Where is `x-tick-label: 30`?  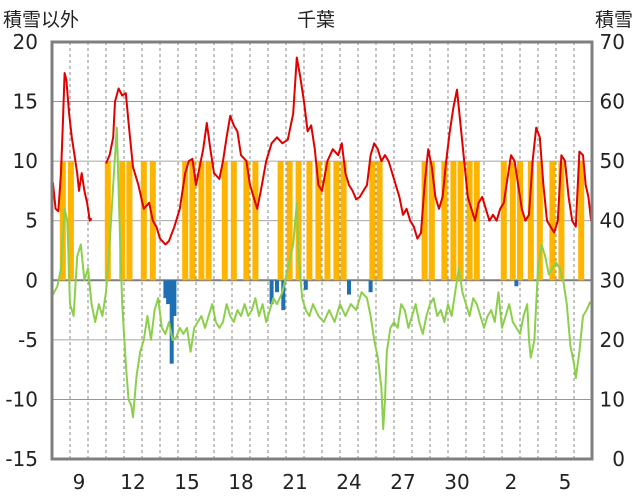 x-tick-label: 30 is located at coordinates (456, 482).